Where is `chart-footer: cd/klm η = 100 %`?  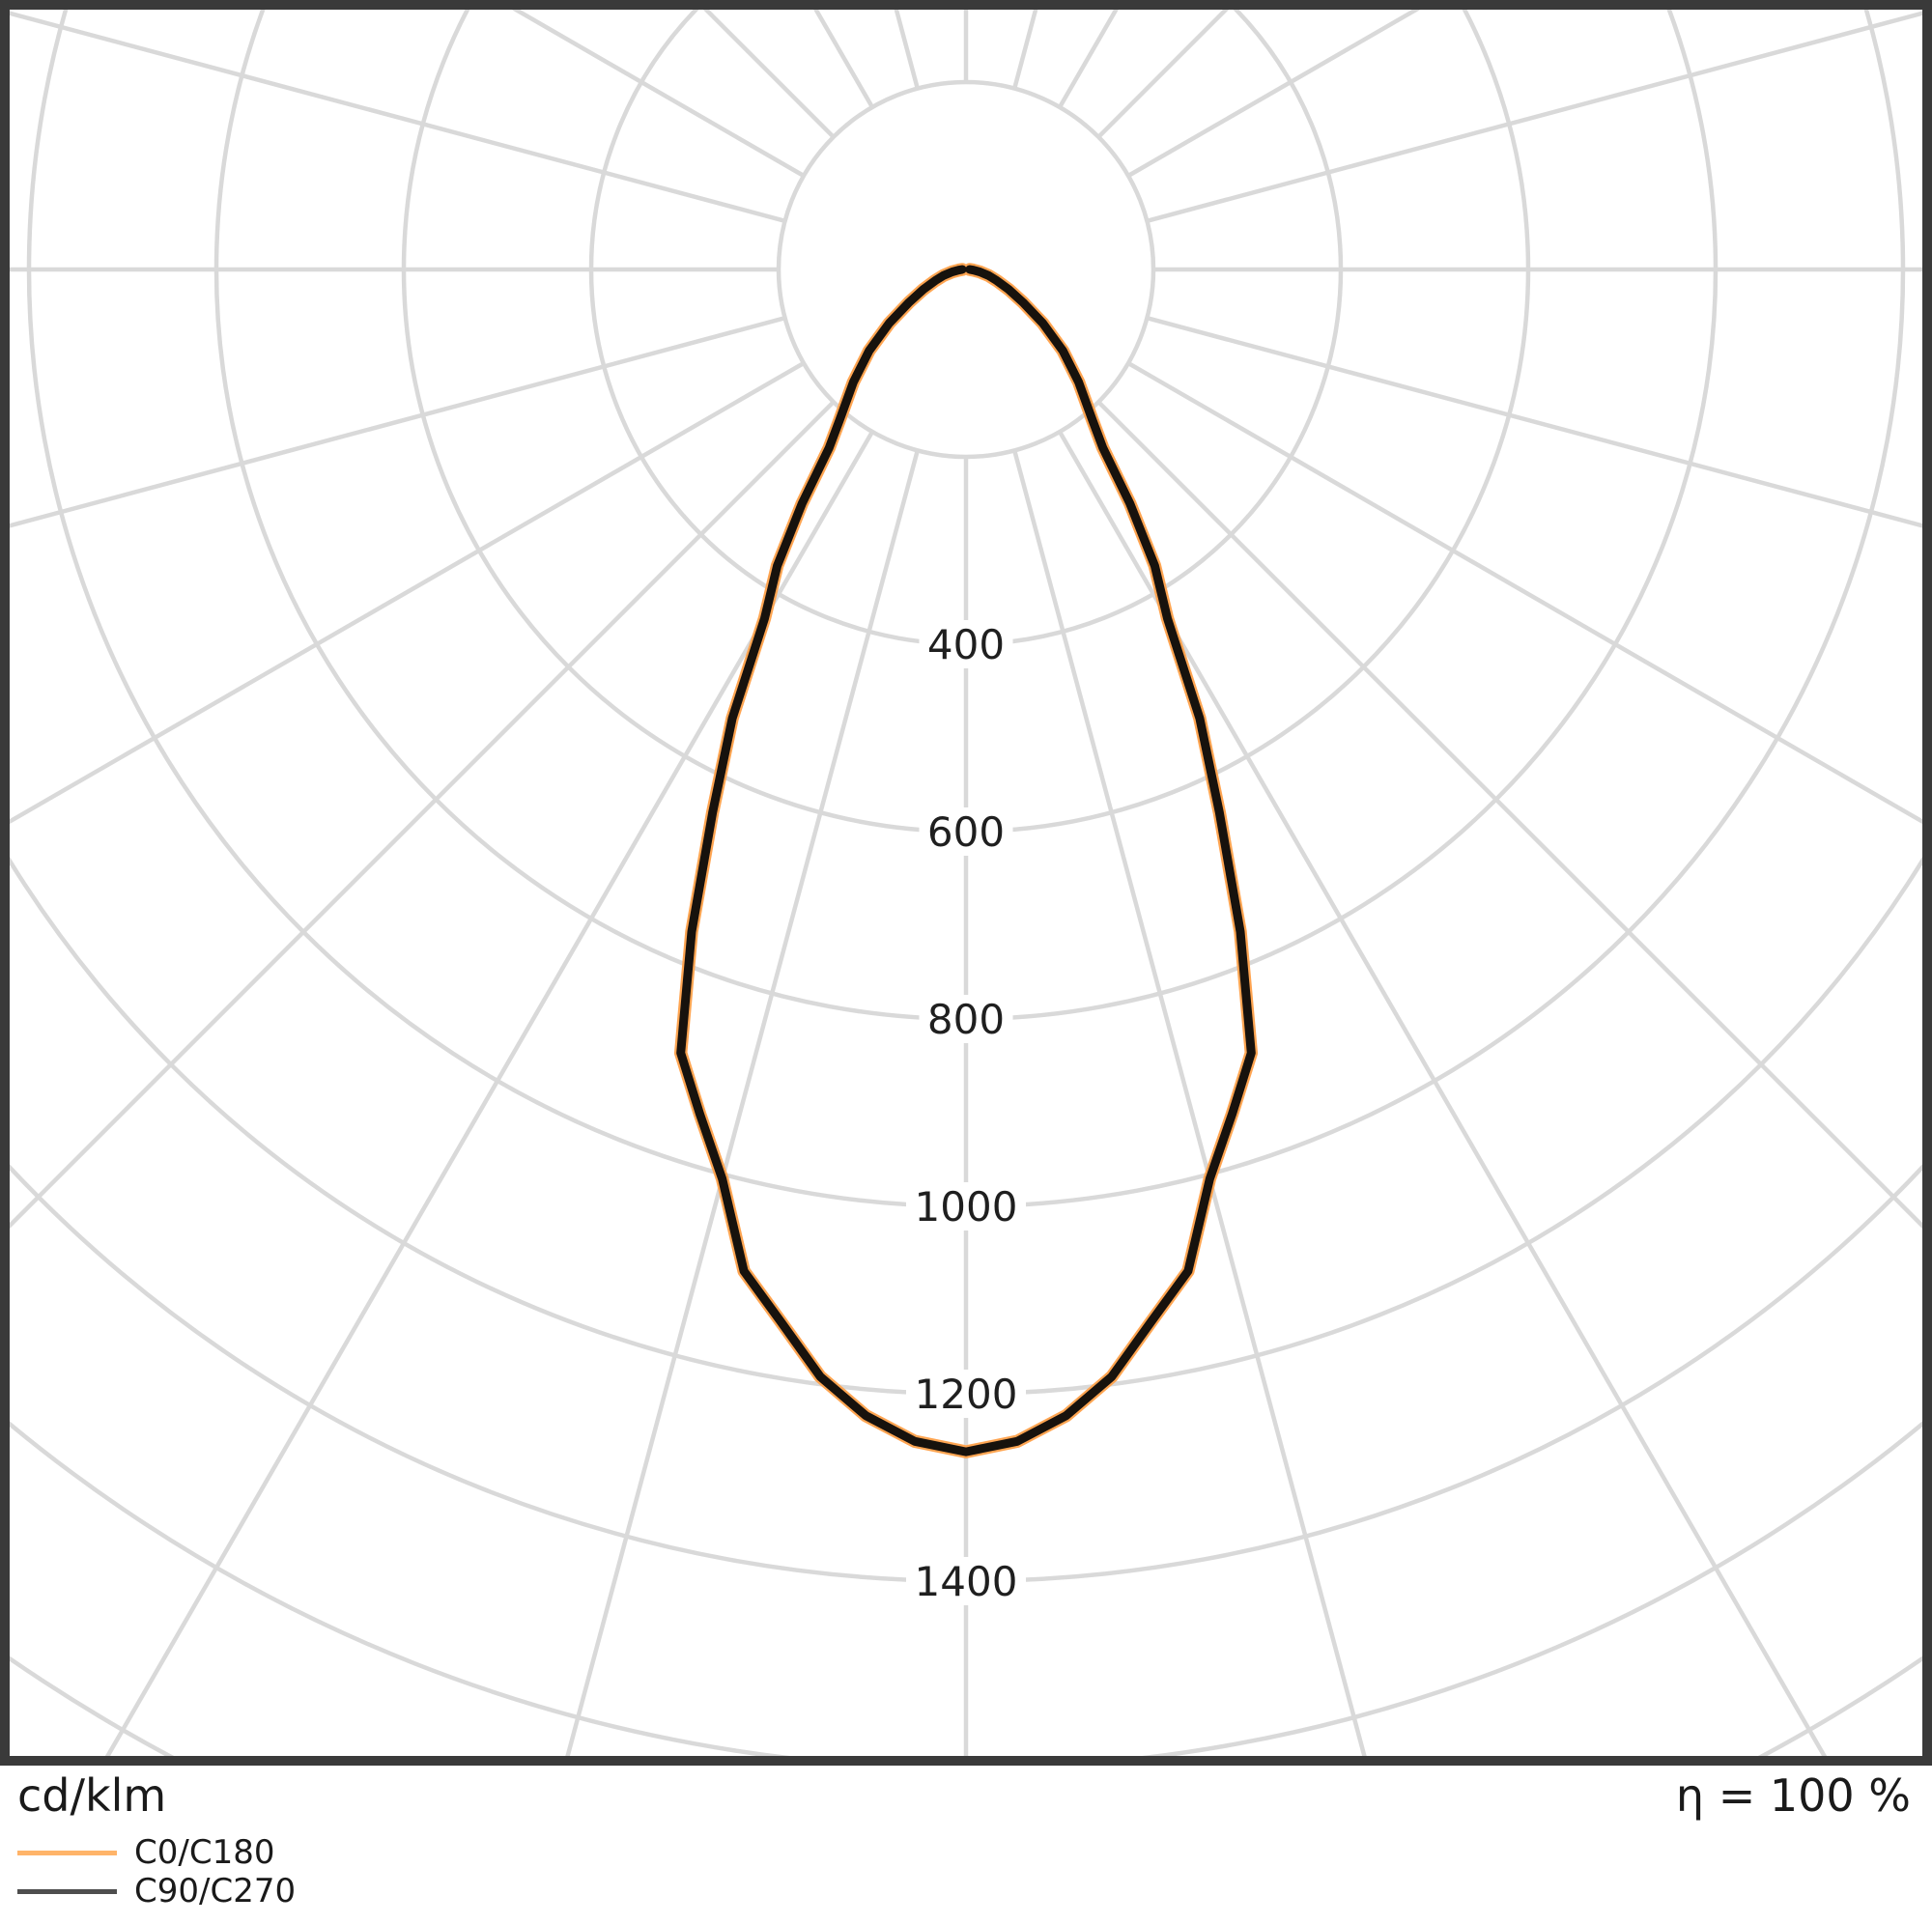 chart-footer: cd/klm η = 100 % is located at coordinates (966, 1796).